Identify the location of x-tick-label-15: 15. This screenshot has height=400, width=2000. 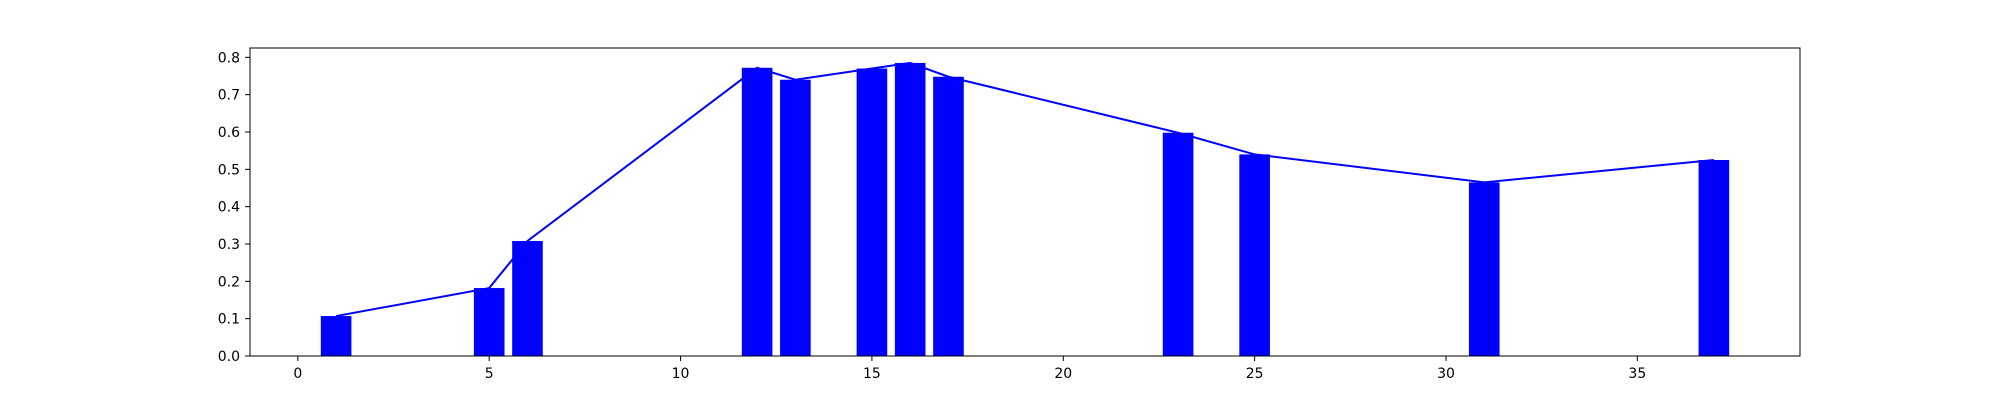
(872, 374).